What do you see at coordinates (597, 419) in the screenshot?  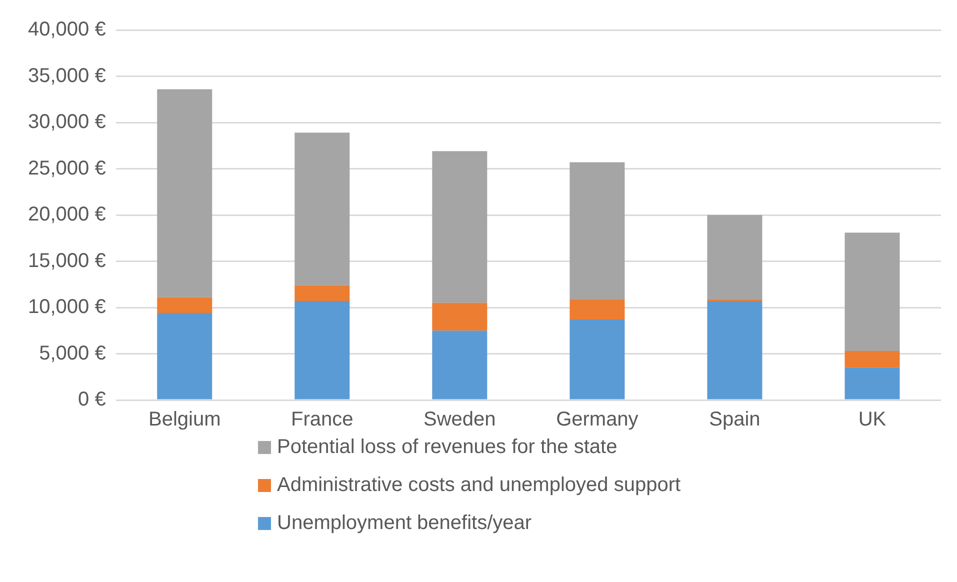 I see `x-tick-label: Germany` at bounding box center [597, 419].